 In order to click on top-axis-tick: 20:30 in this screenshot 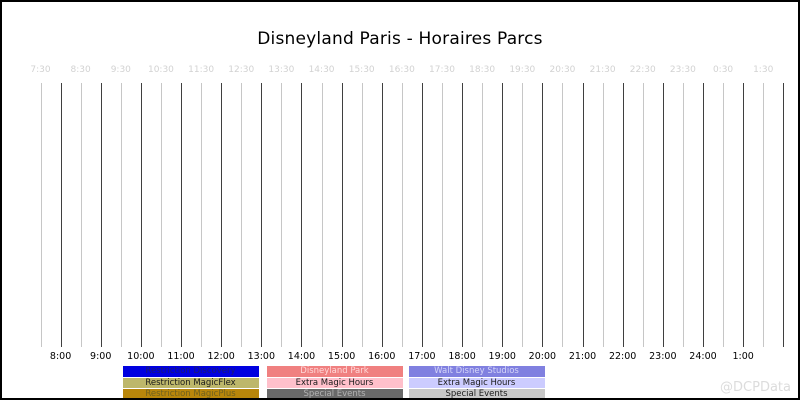, I will do `click(562, 70)`.